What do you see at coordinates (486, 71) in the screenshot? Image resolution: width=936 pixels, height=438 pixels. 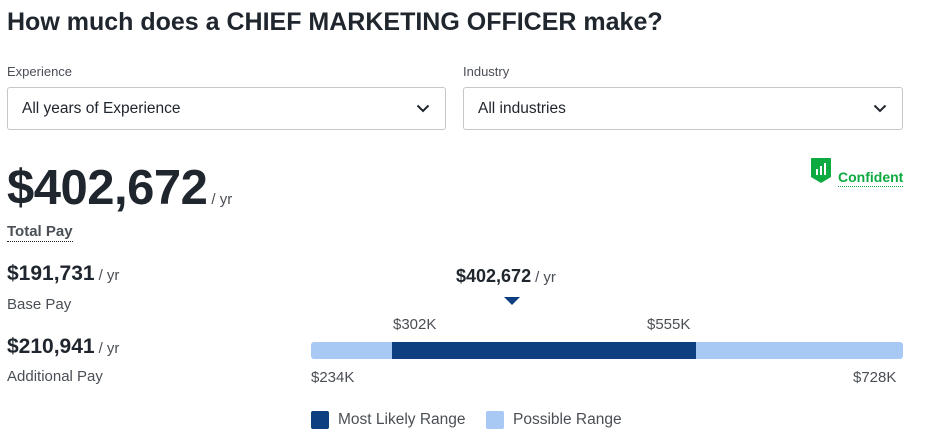 I see `industry-label: Industry` at bounding box center [486, 71].